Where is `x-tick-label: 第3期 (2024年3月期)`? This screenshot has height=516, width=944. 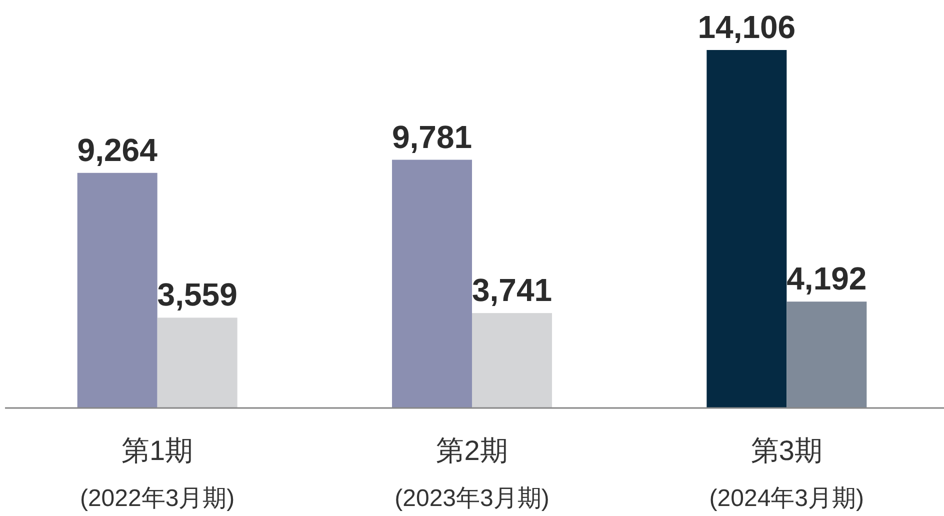
x-tick-label: 第3期 (2024年3月期) is located at coordinates (786, 473).